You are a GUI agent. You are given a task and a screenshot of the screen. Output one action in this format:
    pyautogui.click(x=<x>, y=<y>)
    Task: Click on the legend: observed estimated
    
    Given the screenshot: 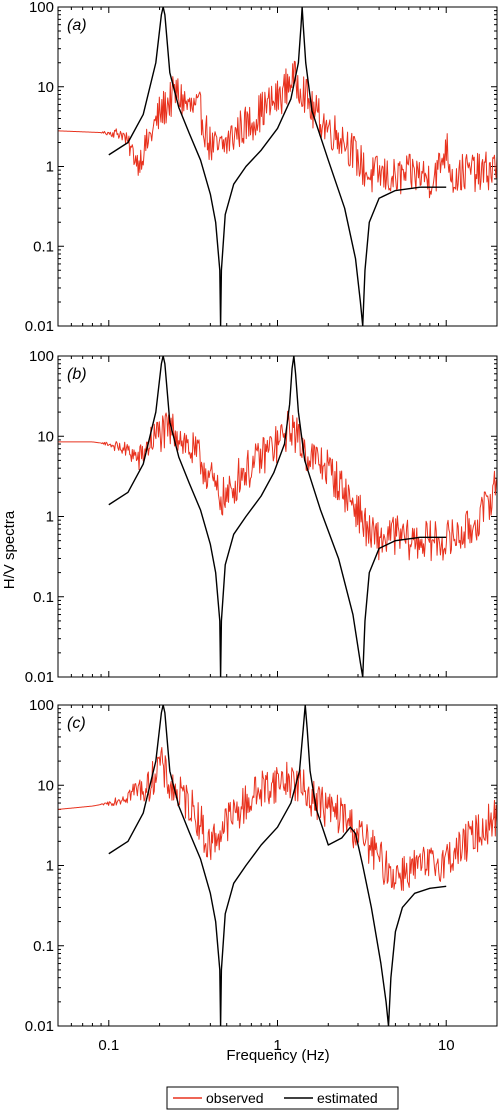 What is the action you would take?
    pyautogui.click(x=282, y=1098)
    